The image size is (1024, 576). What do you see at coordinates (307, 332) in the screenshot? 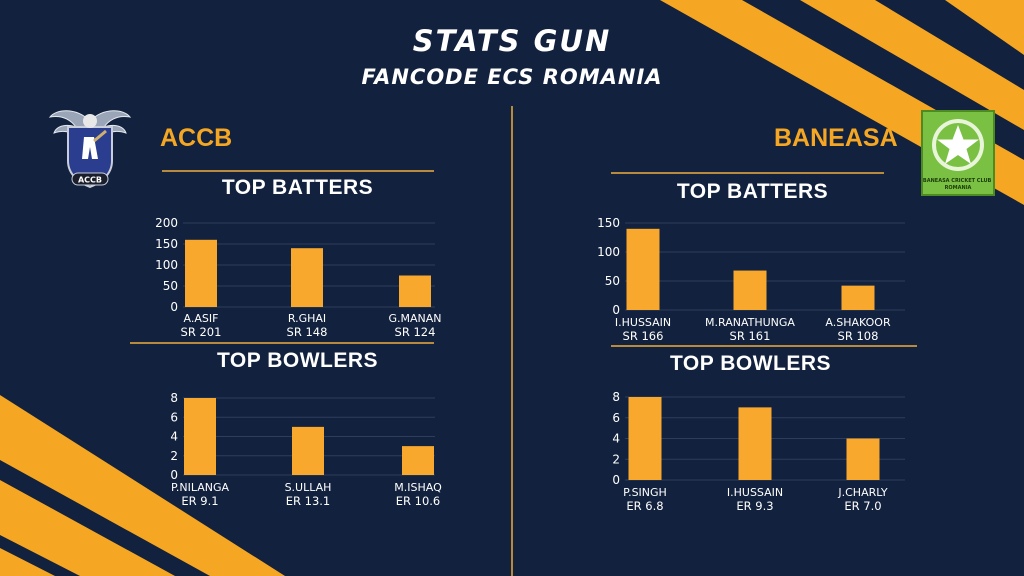
I see `x-stat-label: SR 148` at bounding box center [307, 332].